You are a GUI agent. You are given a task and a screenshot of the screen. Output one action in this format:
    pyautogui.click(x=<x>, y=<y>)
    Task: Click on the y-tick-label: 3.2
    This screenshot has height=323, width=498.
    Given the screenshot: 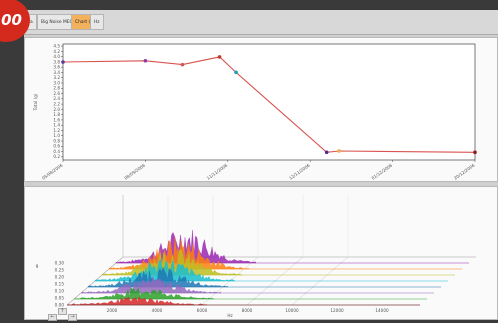 What is the action you would take?
    pyautogui.click(x=56, y=77)
    